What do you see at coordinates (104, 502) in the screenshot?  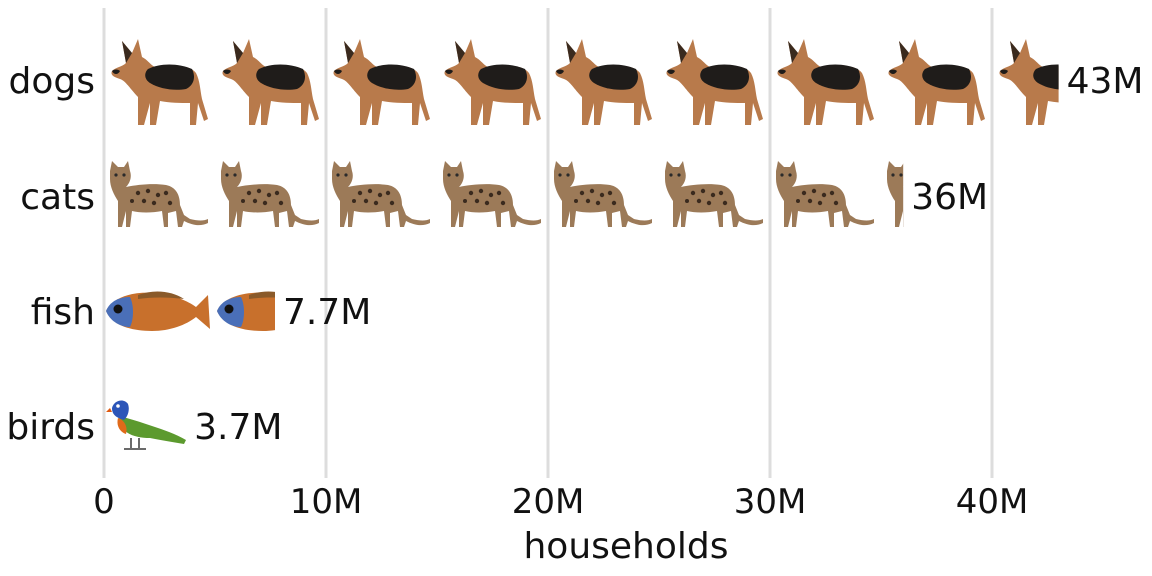 I see `x-tick-label: 0` at bounding box center [104, 502].